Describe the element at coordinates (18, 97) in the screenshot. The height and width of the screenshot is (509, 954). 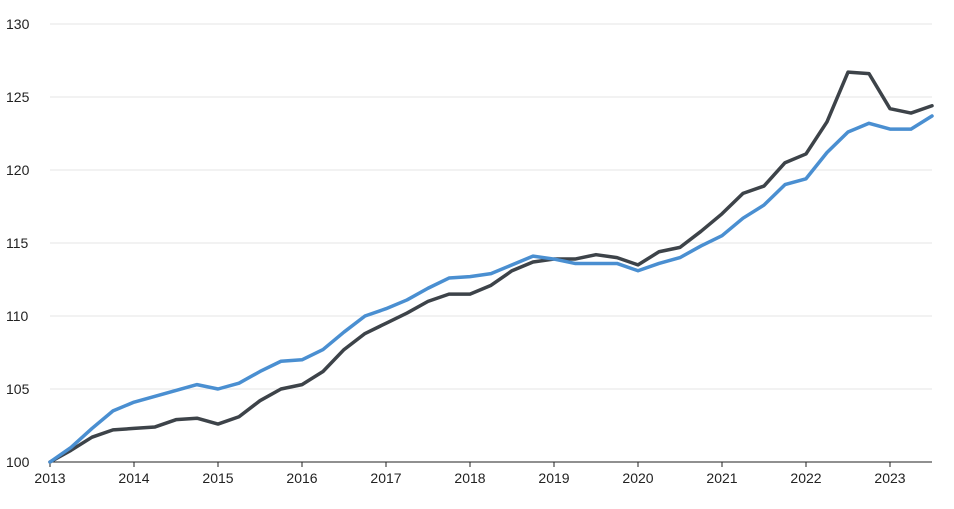
I see `y-tick-label: 125` at that location.